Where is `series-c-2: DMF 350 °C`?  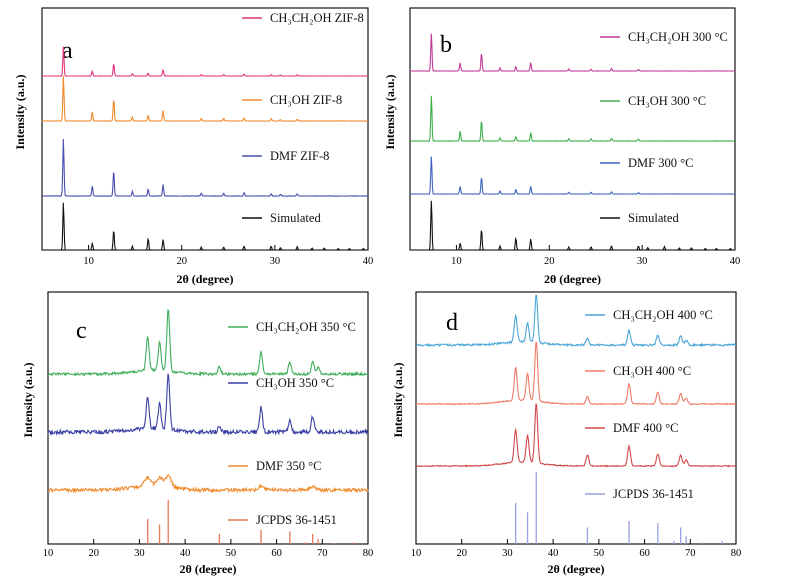 series-c-2: DMF 350 °C is located at coordinates (208, 475).